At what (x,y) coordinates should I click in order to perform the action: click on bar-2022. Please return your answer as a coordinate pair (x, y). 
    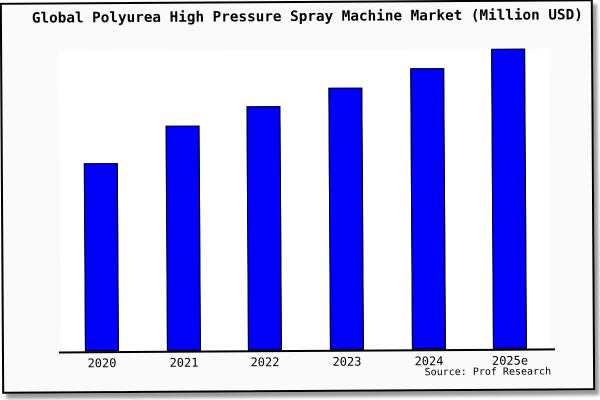
    Looking at the image, I should click on (264, 228).